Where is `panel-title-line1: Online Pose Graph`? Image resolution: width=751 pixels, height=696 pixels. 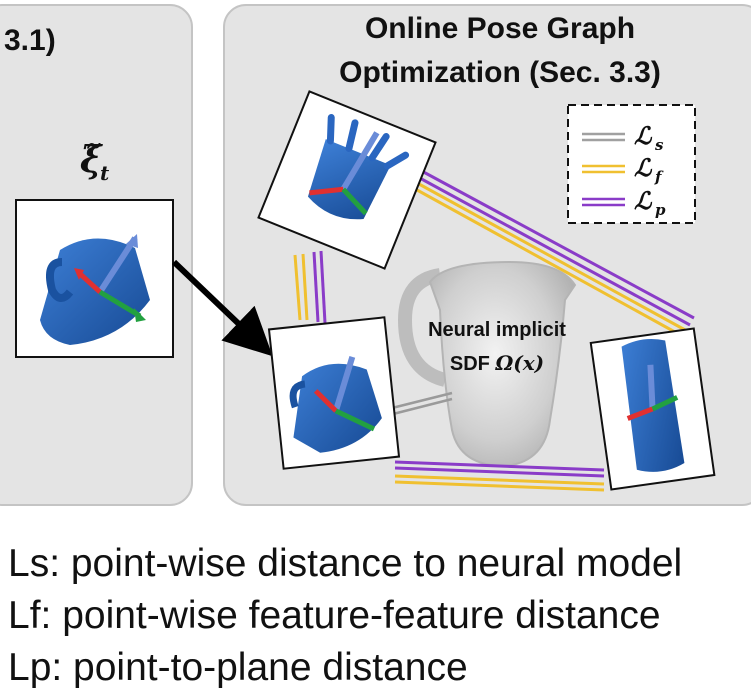 panel-title-line1: Online Pose Graph is located at coordinates (500, 28).